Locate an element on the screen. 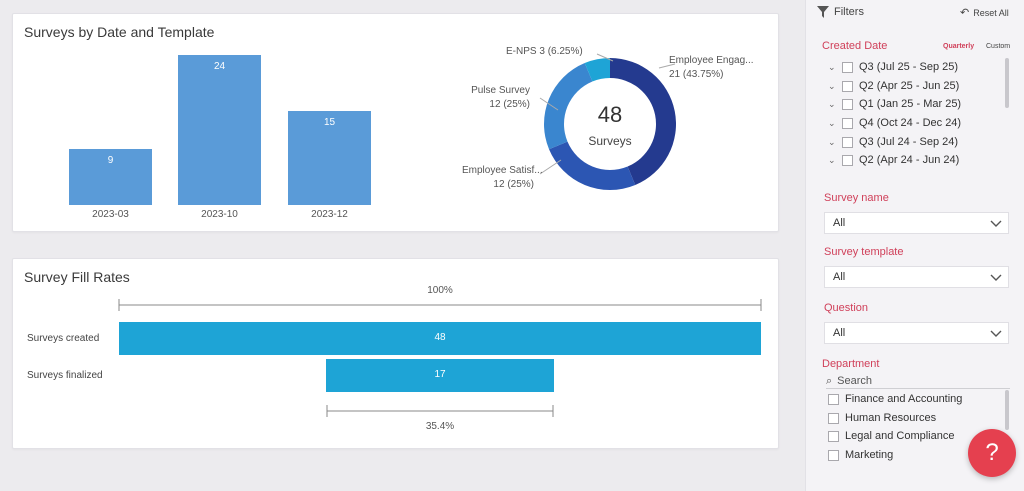  search-icon: ⌕ is located at coordinates (829, 380).